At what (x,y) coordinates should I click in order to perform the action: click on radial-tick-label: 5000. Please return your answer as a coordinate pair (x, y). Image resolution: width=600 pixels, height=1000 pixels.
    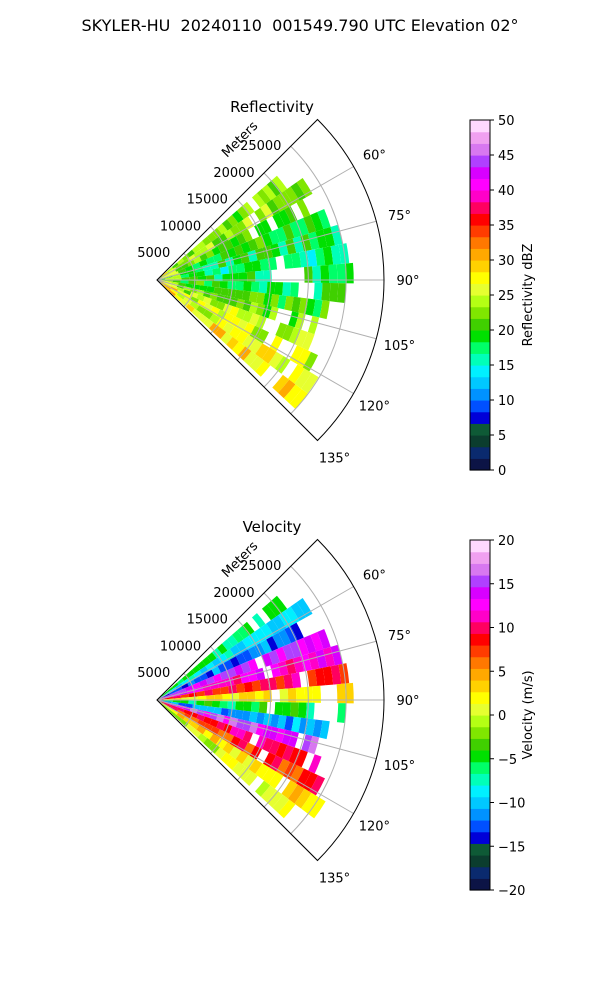
    Looking at the image, I should click on (153, 253).